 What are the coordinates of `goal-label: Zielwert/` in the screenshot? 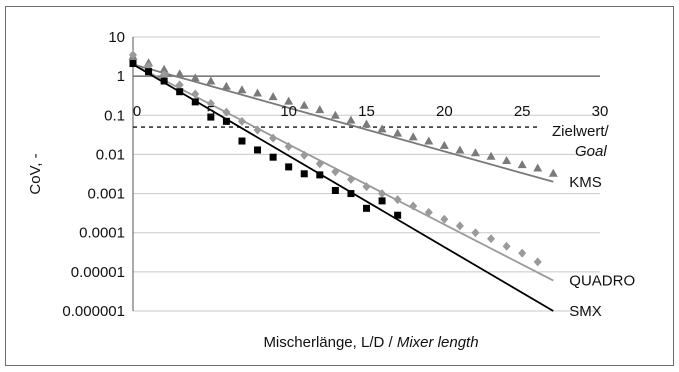 It's located at (581, 131).